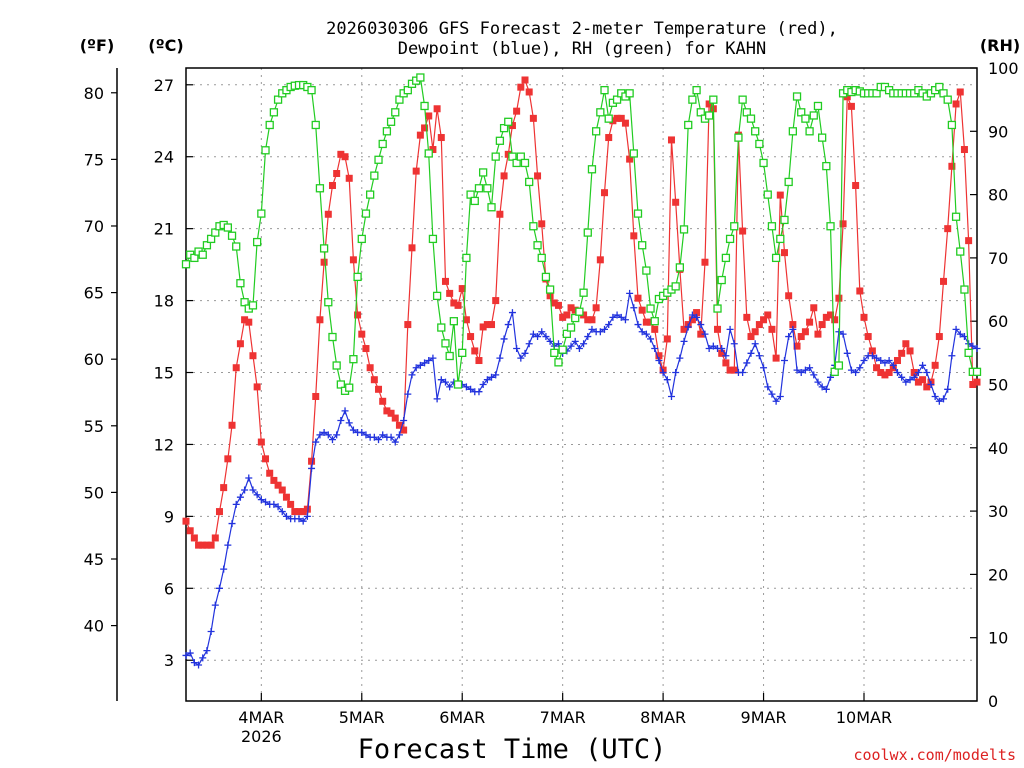 Image resolution: width=1024 pixels, height=768 pixels. Describe the element at coordinates (164, 373) in the screenshot. I see `celsius-tick-label: 15` at that location.